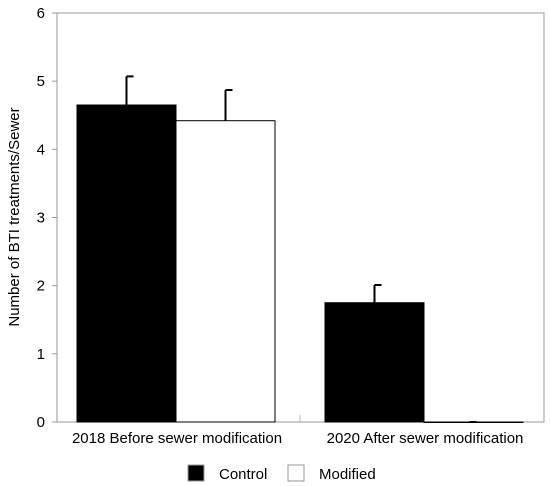  I want to click on legend-label-modified: Modified, so click(347, 474).